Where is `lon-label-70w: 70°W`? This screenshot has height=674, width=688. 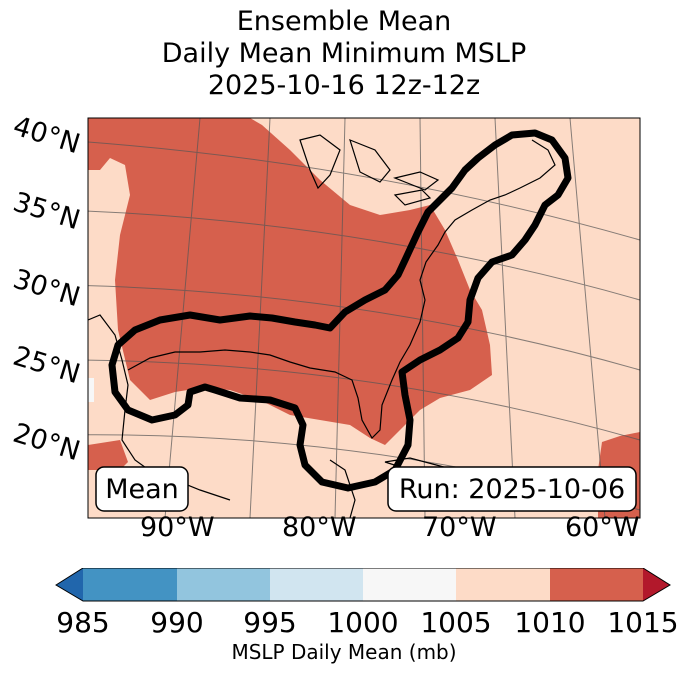 lon-label-70w: 70°W is located at coordinates (459, 527).